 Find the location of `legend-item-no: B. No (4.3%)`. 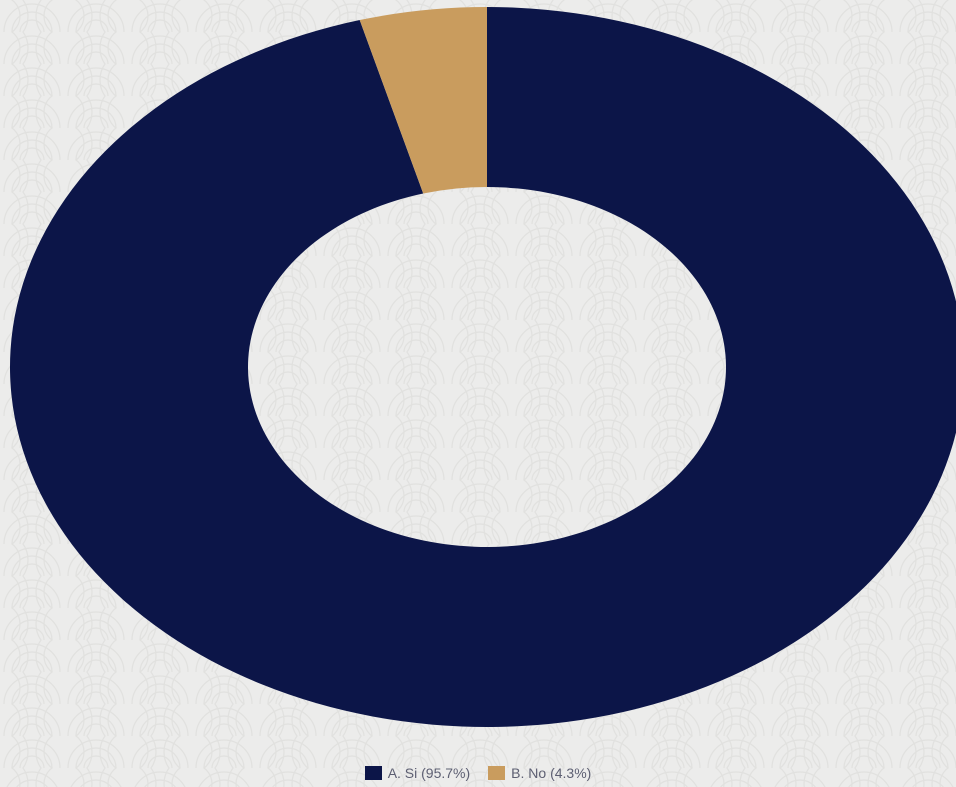

legend-item-no: B. No (4.3%) is located at coordinates (539, 773).